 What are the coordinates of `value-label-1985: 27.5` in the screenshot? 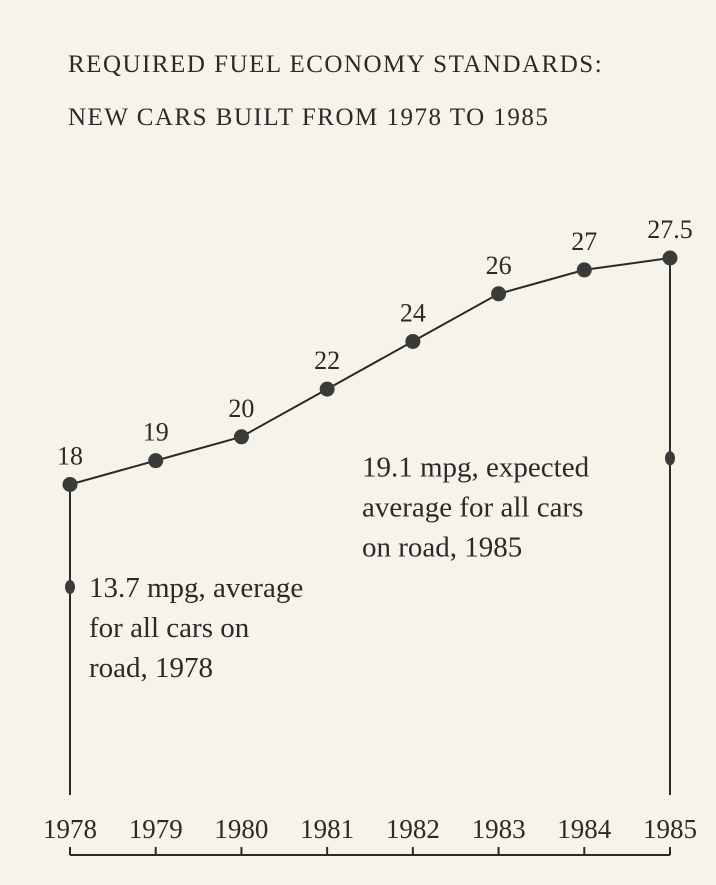 It's located at (670, 229).